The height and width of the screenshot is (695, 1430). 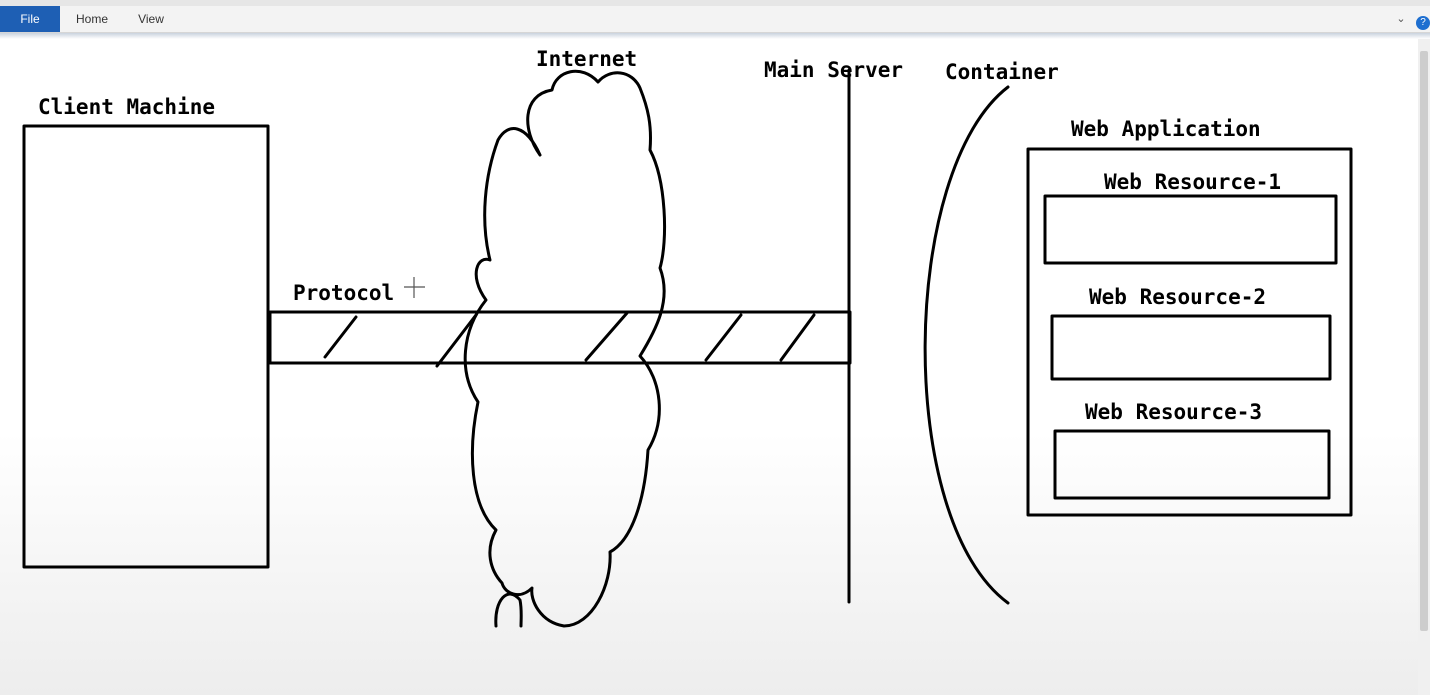 I want to click on crosshair-cursor-icon, so click(x=414, y=287).